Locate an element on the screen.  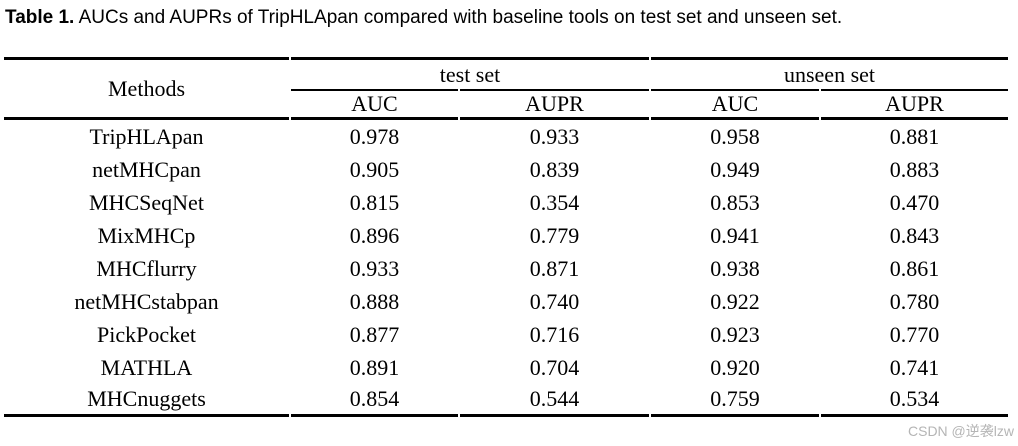
value-cell: 0.888 is located at coordinates (374, 301).